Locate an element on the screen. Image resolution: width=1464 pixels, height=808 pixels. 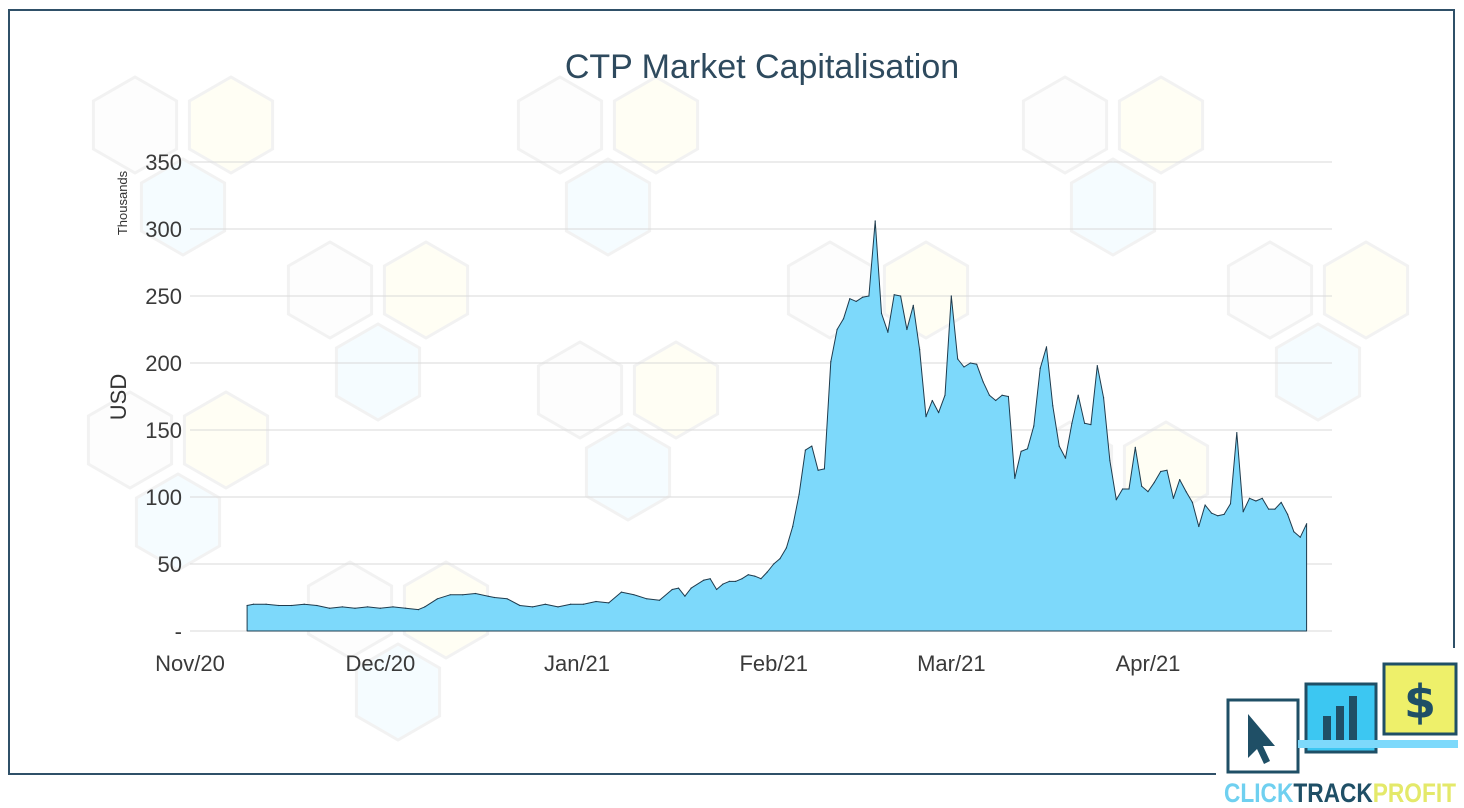
y-axis: - 50 100 150 200 250 300 350 is located at coordinates (163, 397).